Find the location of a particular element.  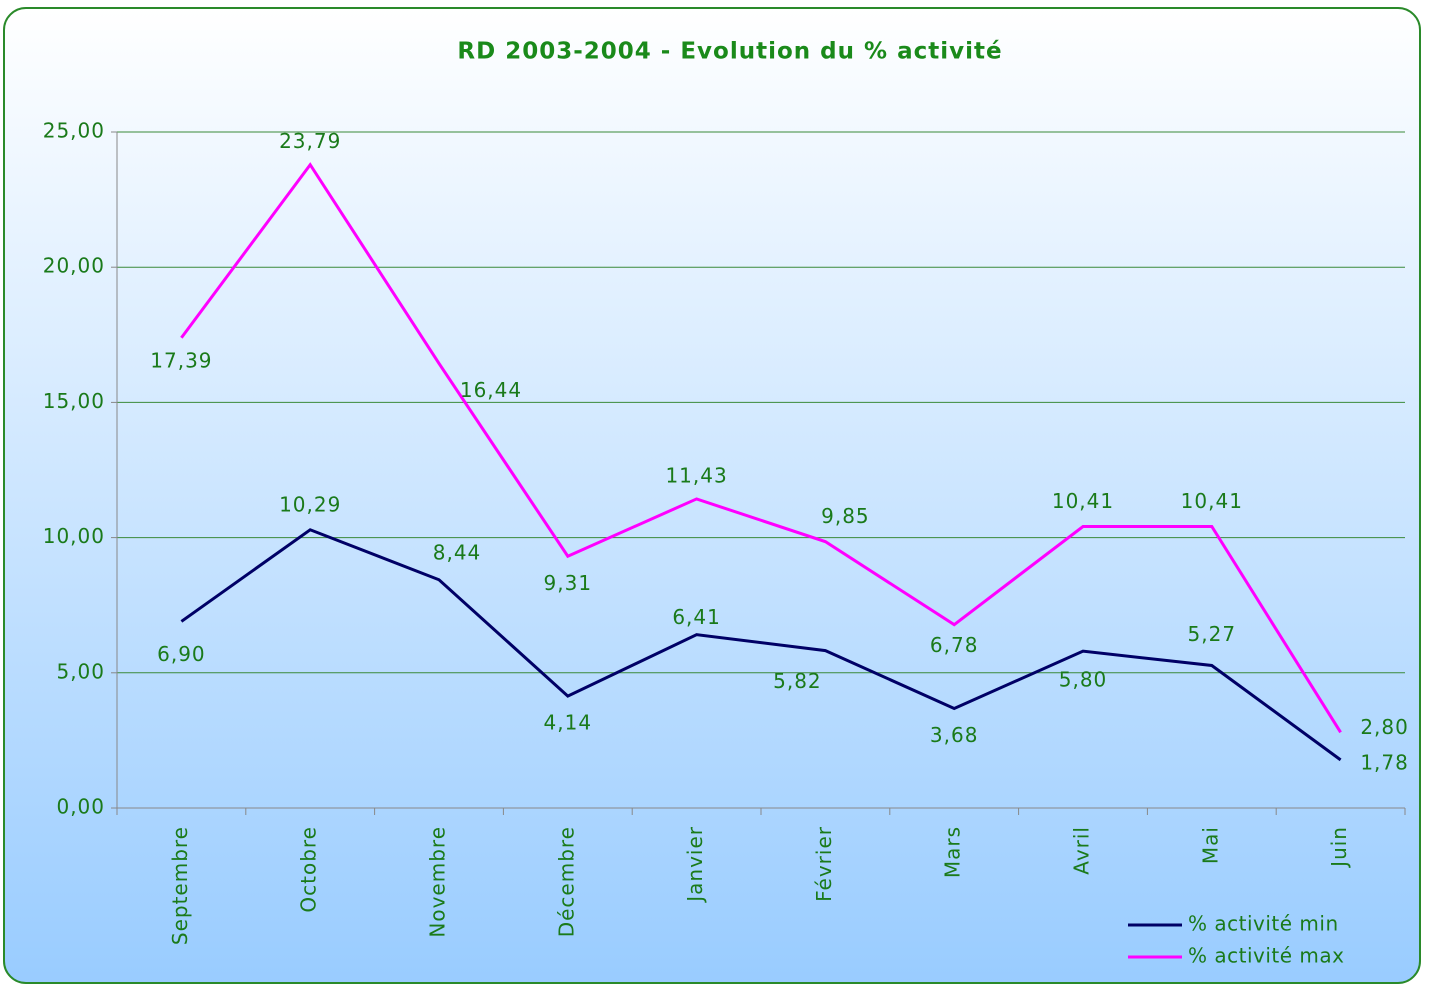

x-tick-label: Juin is located at coordinates (1339, 847).